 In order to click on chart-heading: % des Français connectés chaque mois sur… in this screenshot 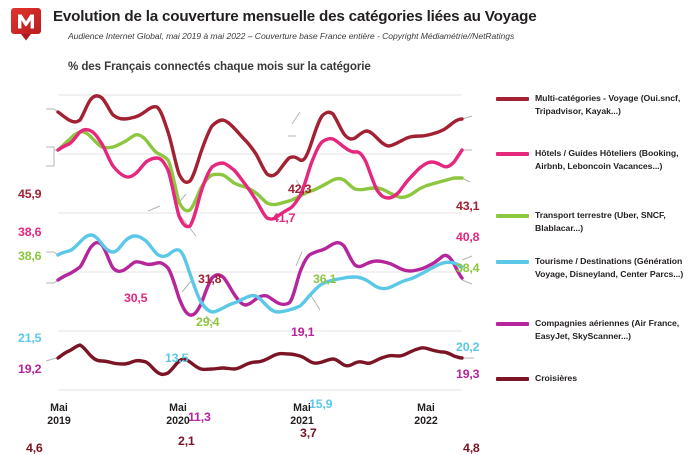, I will do `click(219, 66)`.